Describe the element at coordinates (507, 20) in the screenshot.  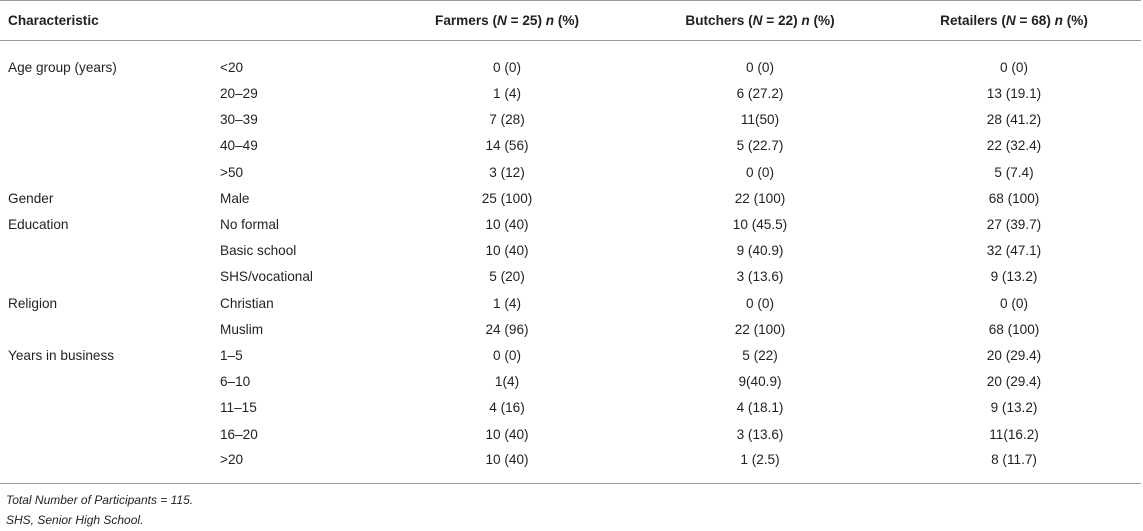
I see `header-farmers: Farmers (N = 25) n (%)` at that location.